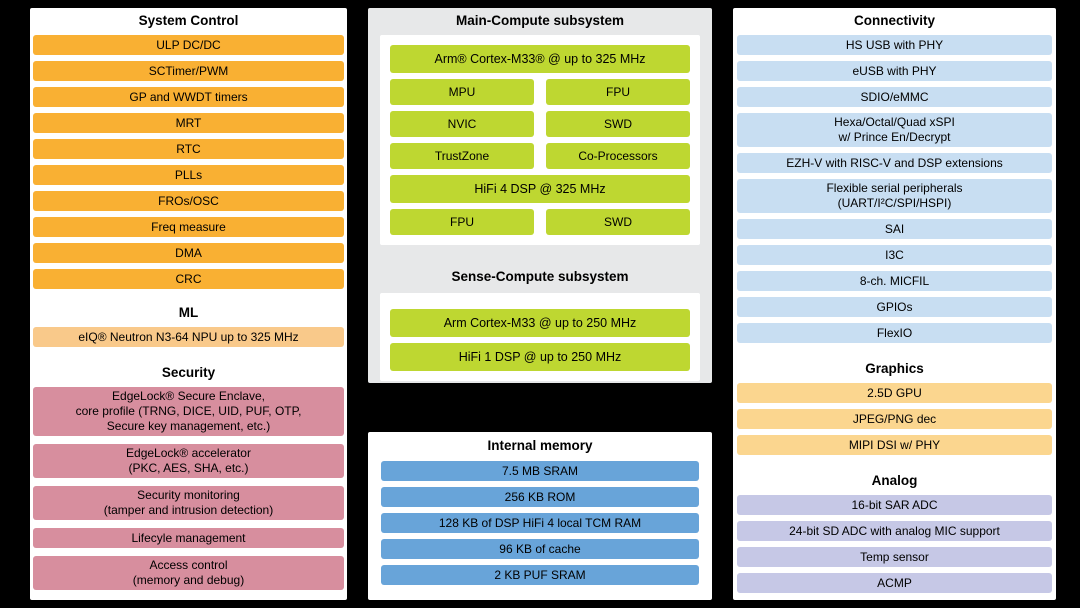 The image size is (1080, 608). Describe the element at coordinates (462, 156) in the screenshot. I see `cpu-feature-block: TrustZone` at that location.